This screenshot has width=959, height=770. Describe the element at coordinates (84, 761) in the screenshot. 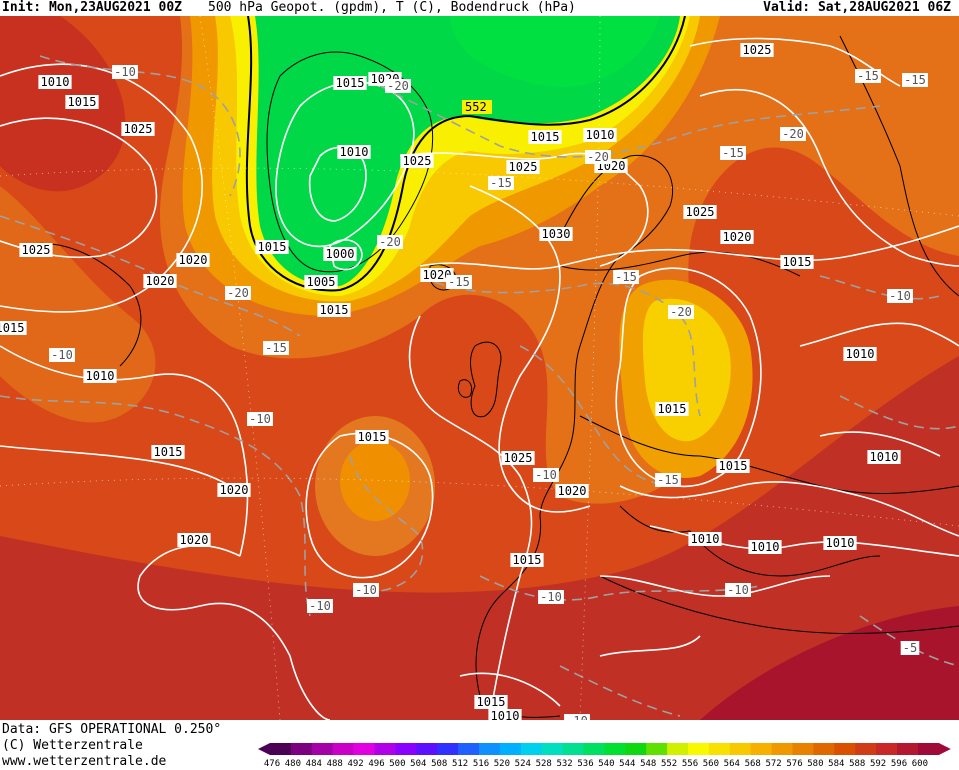

I see `website-link: www.wetterzentrale.de` at that location.